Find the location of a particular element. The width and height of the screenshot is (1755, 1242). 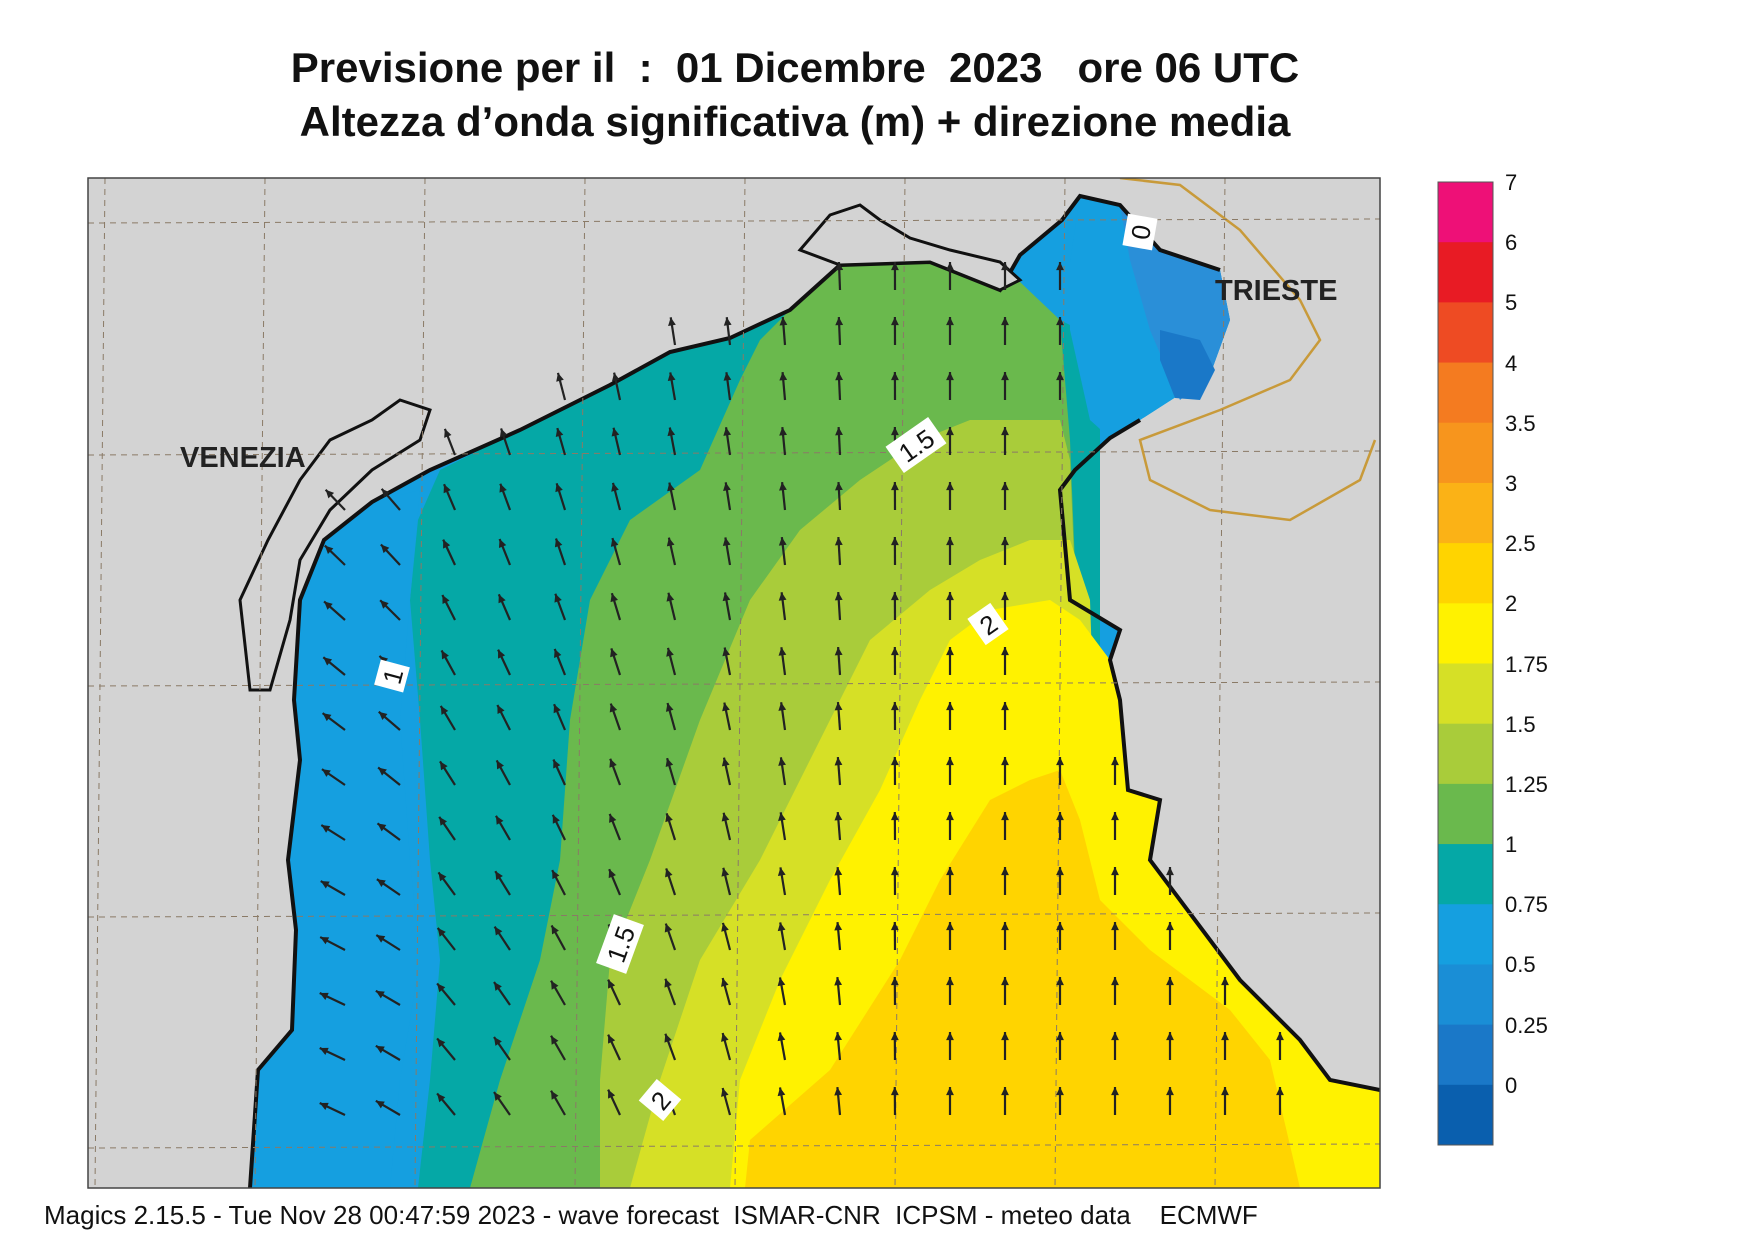

colorbar-label: 3.5 is located at coordinates (1520, 423).